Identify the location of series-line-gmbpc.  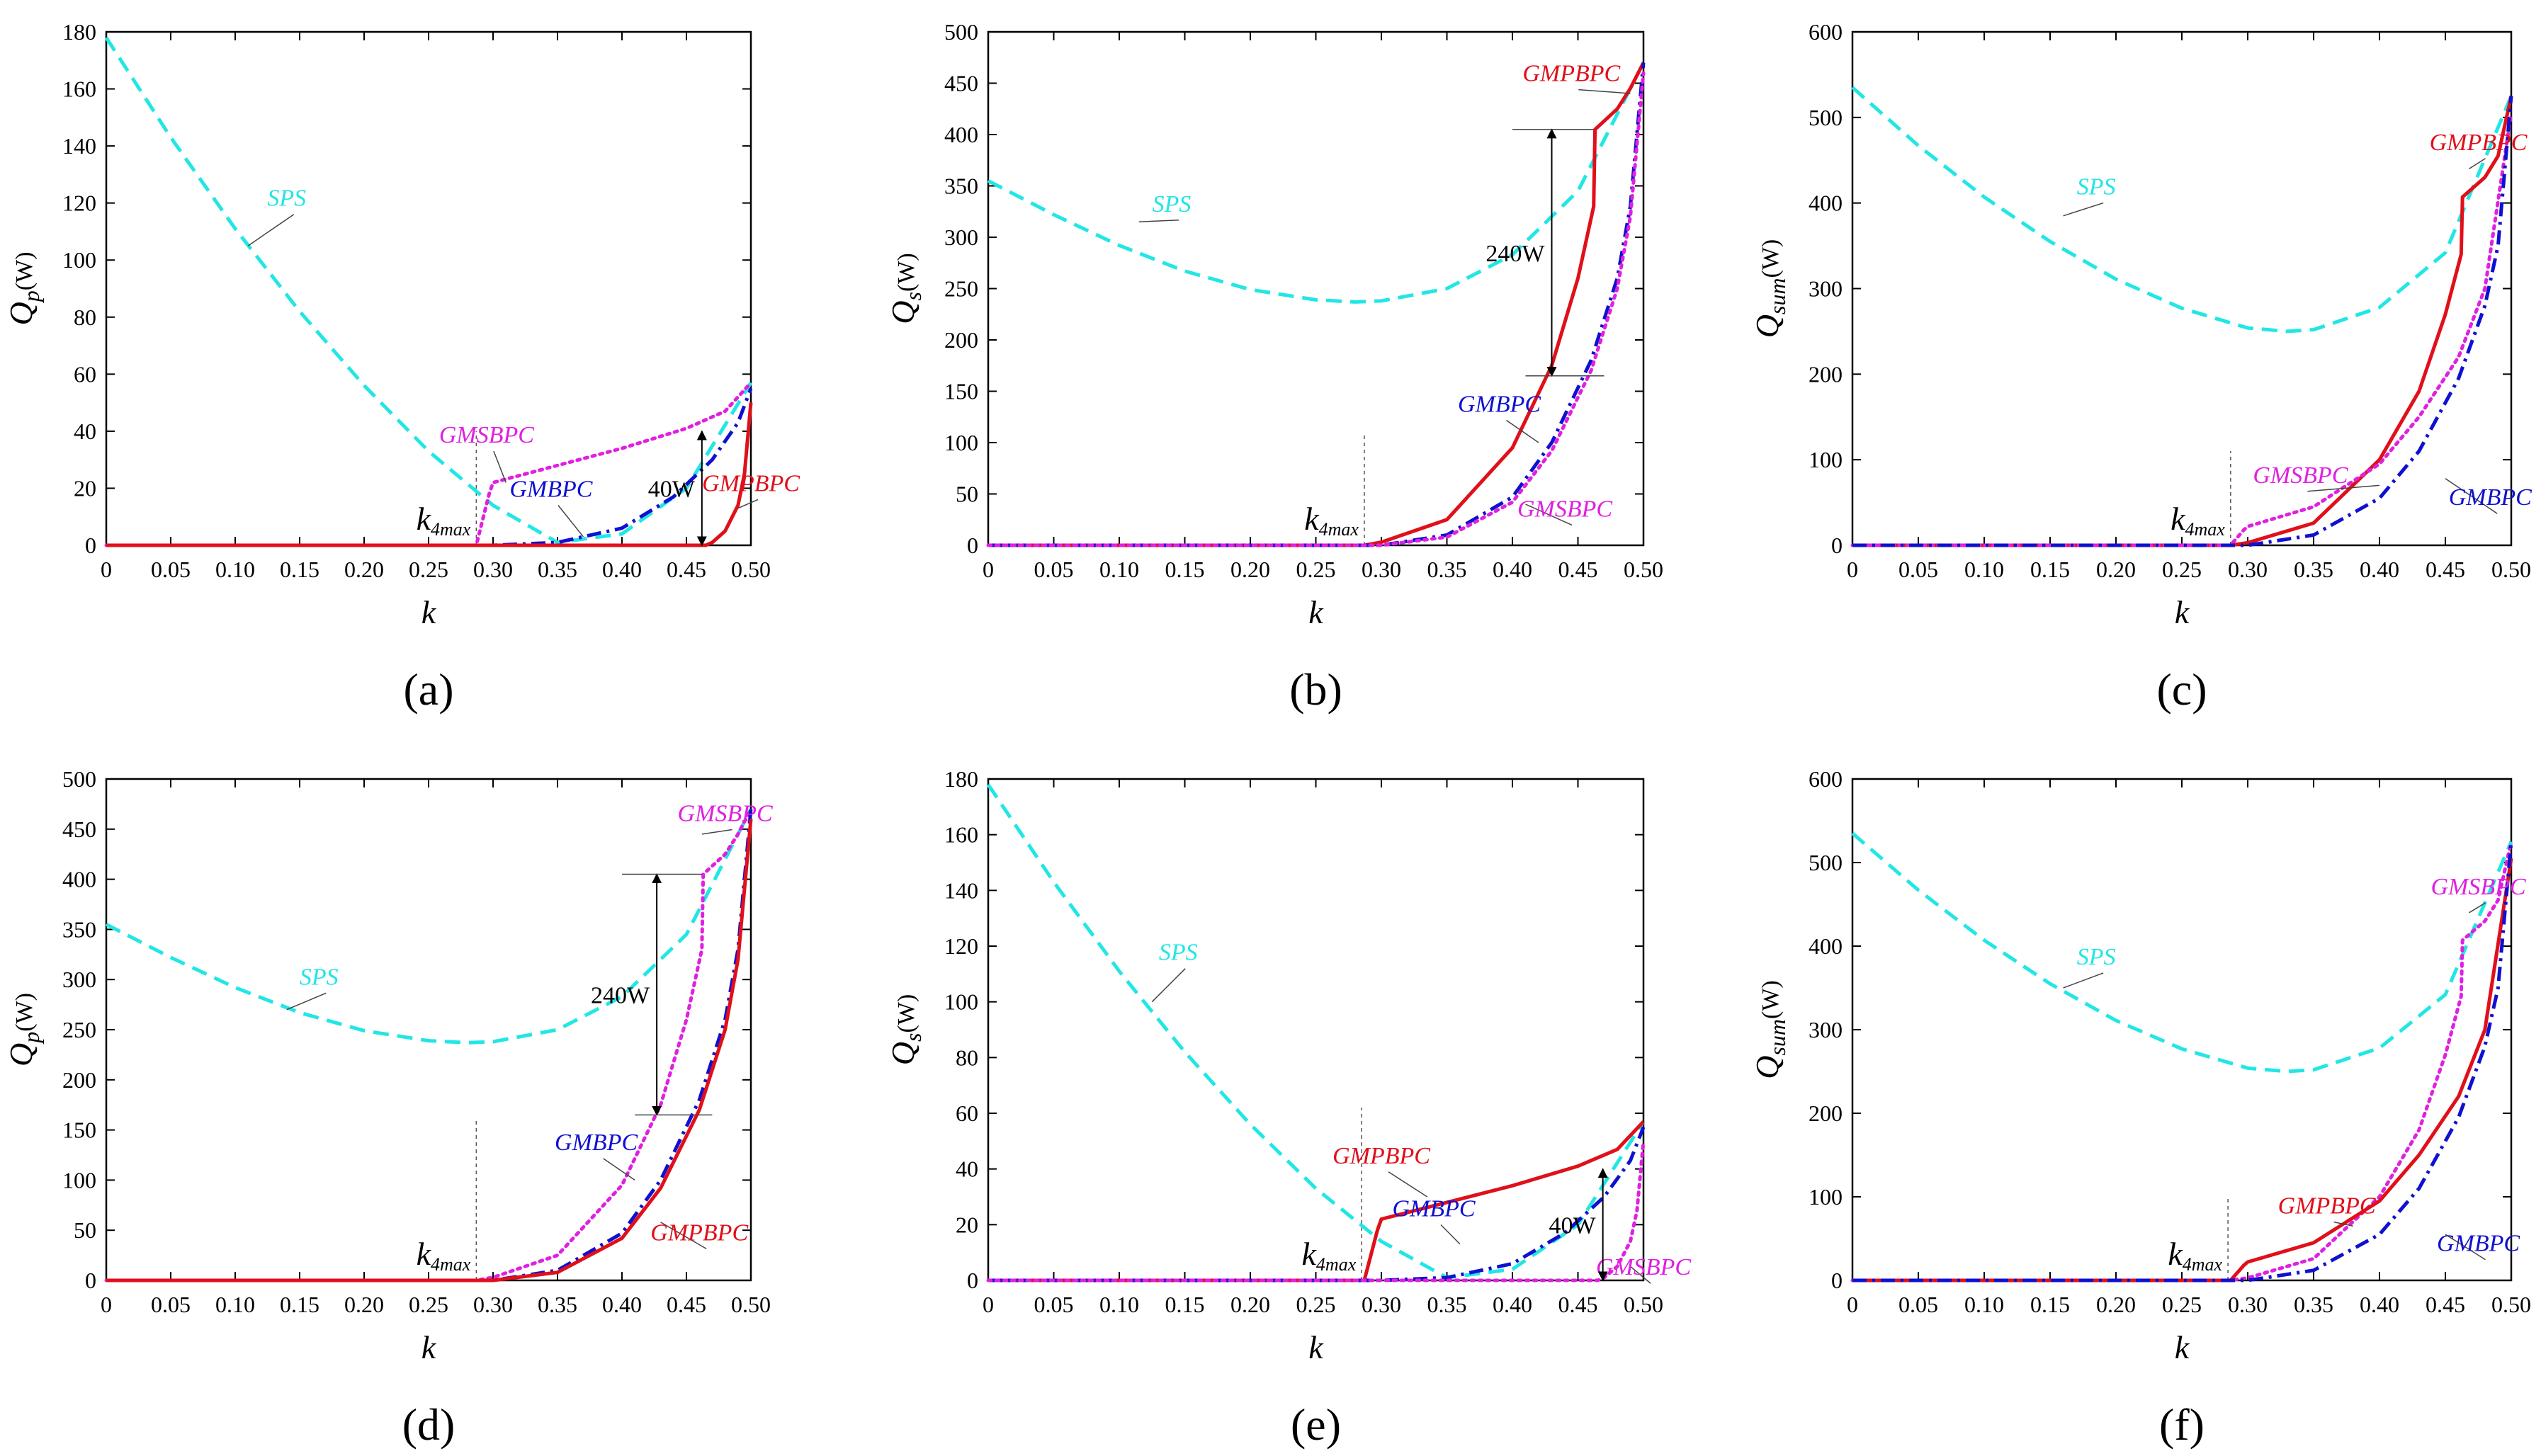
(429, 1046).